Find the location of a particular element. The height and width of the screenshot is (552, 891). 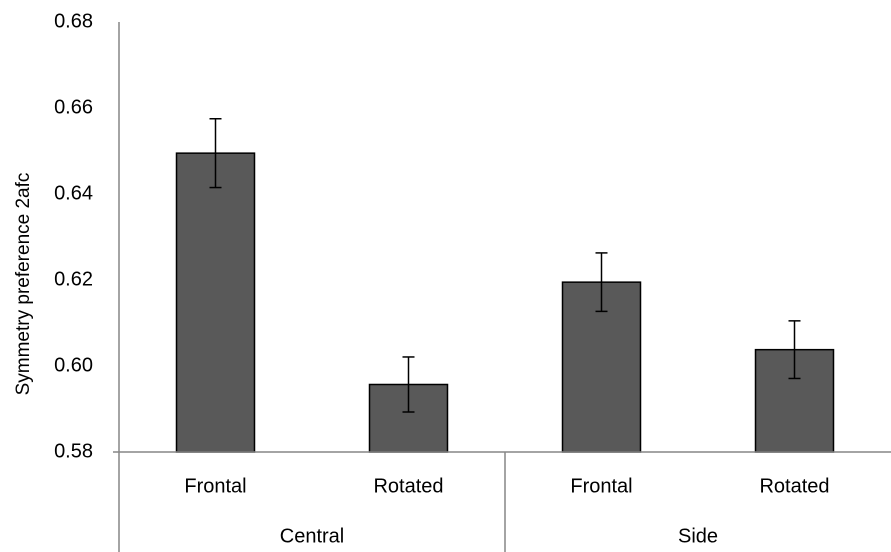

group-labels: Central Side is located at coordinates (499, 536).